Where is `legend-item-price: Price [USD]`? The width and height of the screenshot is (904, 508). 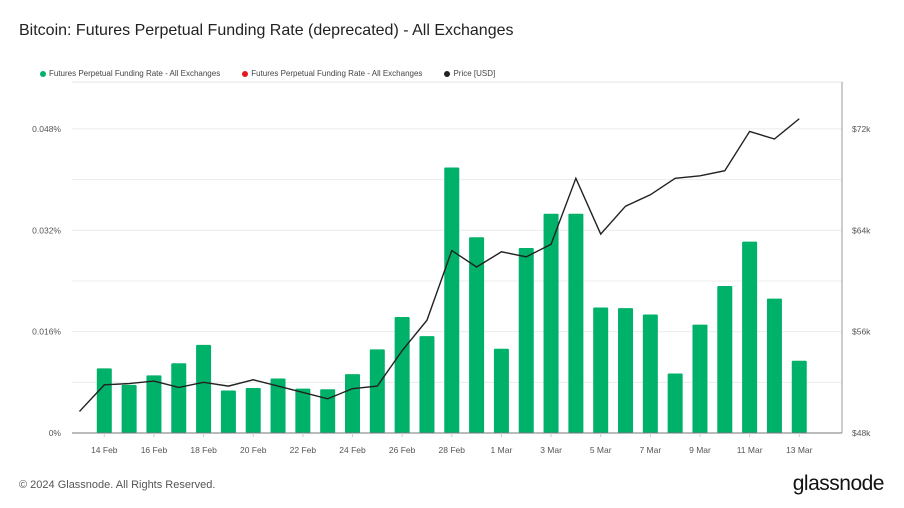 legend-item-price: Price [USD] is located at coordinates (469, 73).